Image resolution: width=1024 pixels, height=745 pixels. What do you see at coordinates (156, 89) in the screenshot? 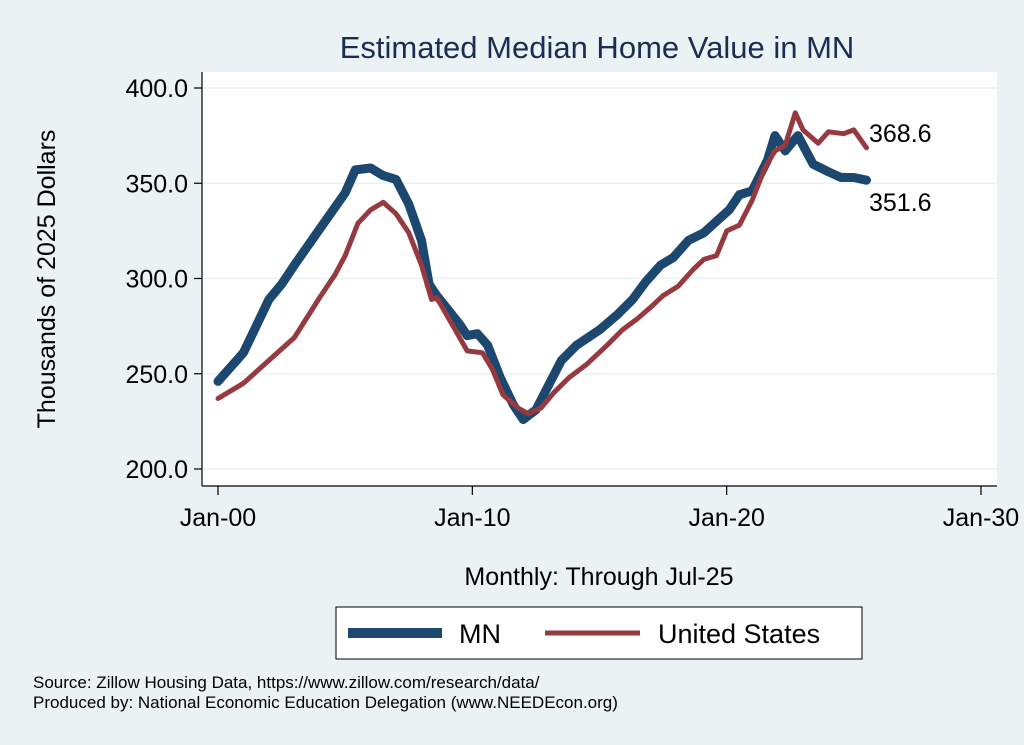
I see `y-tick-label: 400.0` at bounding box center [156, 89].